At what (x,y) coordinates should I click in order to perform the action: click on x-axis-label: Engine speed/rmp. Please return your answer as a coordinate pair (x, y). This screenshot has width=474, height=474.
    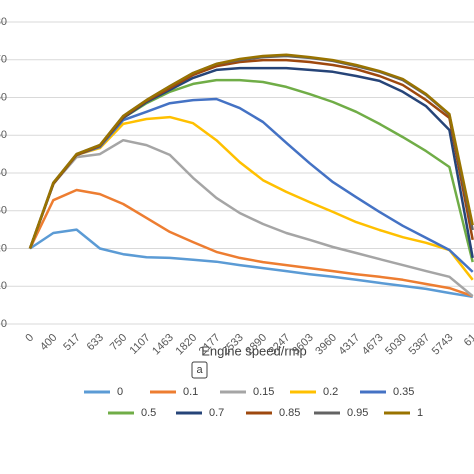
    Looking at the image, I should click on (254, 350).